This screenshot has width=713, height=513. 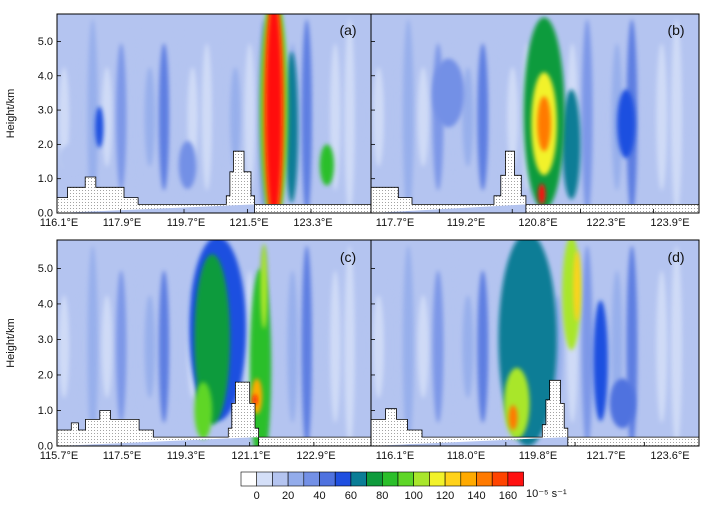 I want to click on panel-d-xtick-2: 119.8°E, so click(x=538, y=456).